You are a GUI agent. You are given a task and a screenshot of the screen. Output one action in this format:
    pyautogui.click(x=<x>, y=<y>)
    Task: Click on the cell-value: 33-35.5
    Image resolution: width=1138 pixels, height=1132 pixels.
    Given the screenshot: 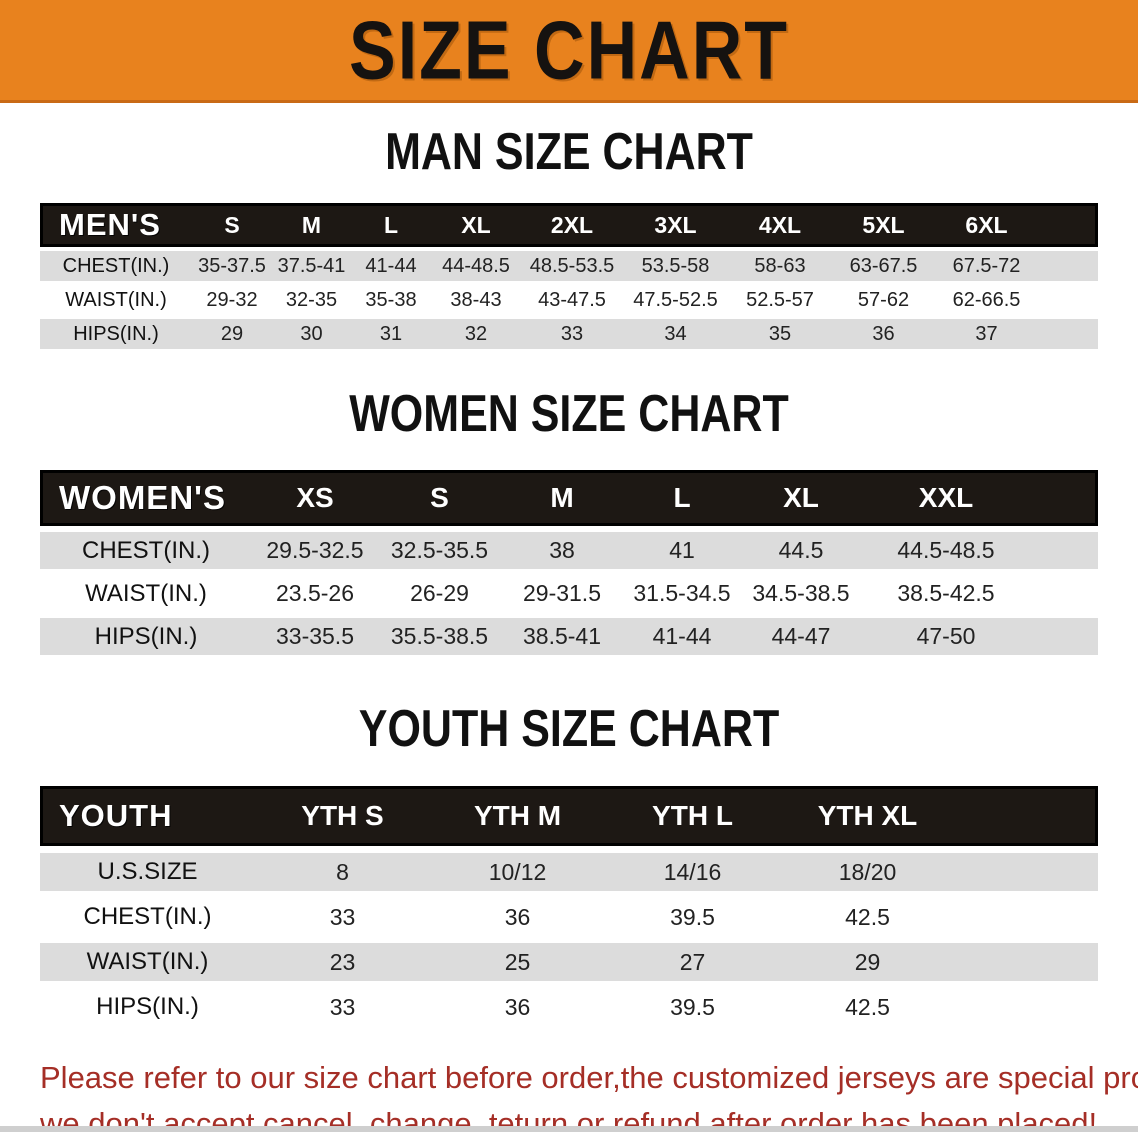 What is the action you would take?
    pyautogui.click(x=315, y=636)
    